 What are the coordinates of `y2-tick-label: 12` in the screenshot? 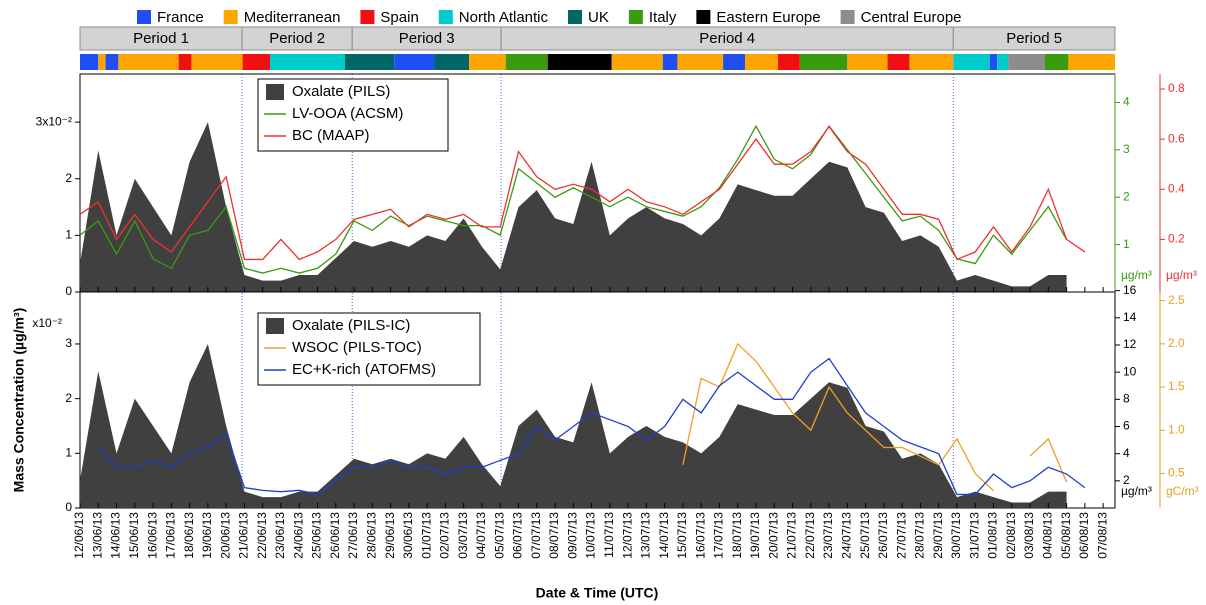 It's located at (1130, 344).